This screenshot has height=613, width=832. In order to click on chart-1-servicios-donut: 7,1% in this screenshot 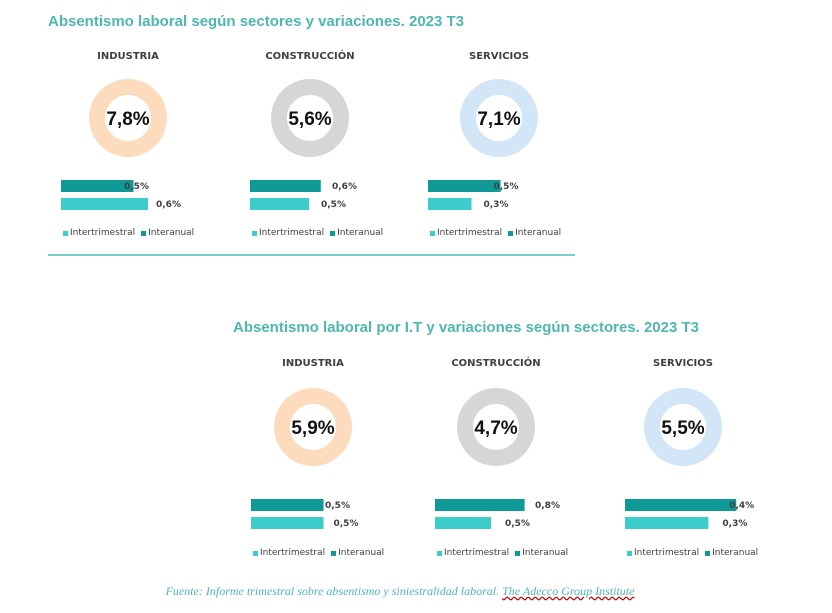, I will do `click(499, 118)`.